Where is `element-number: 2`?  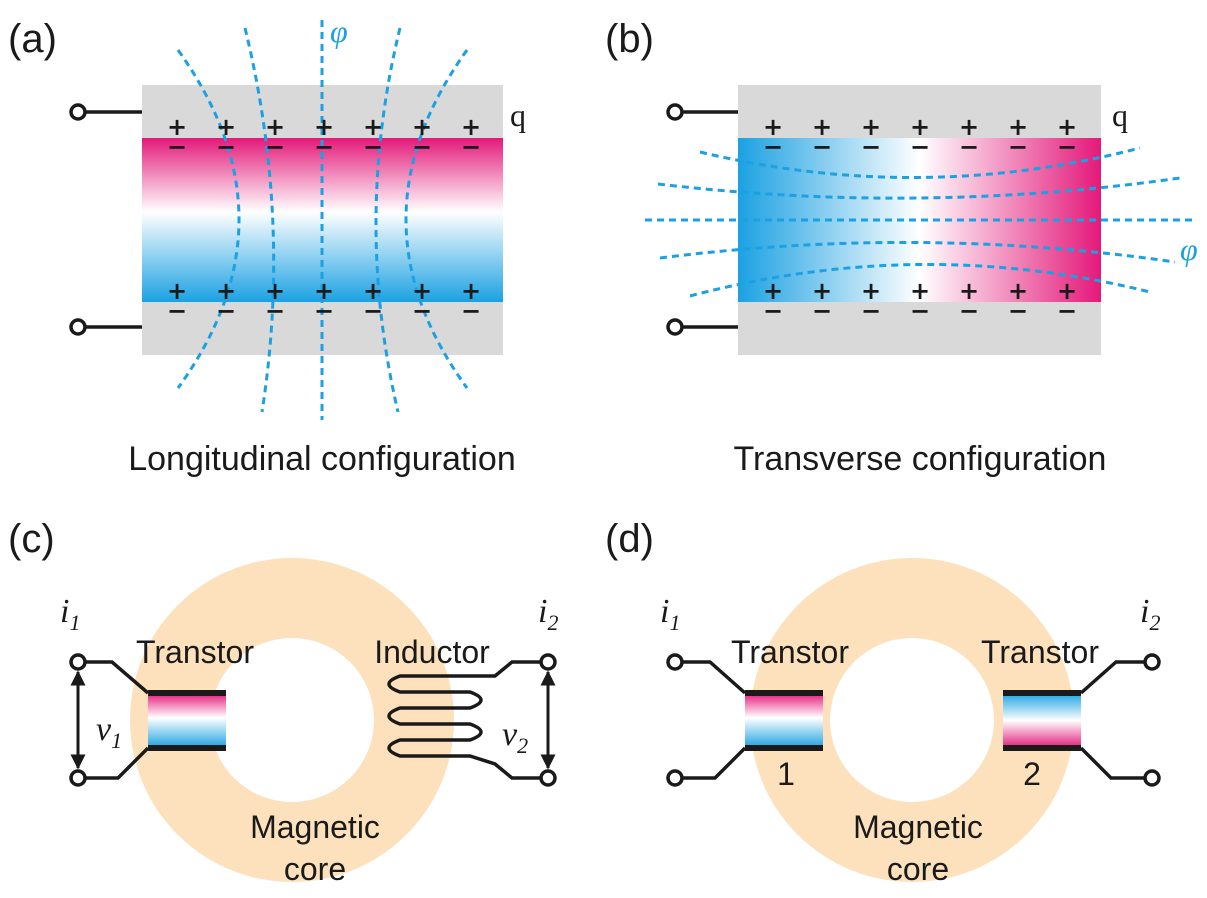 element-number: 2 is located at coordinates (1032, 774).